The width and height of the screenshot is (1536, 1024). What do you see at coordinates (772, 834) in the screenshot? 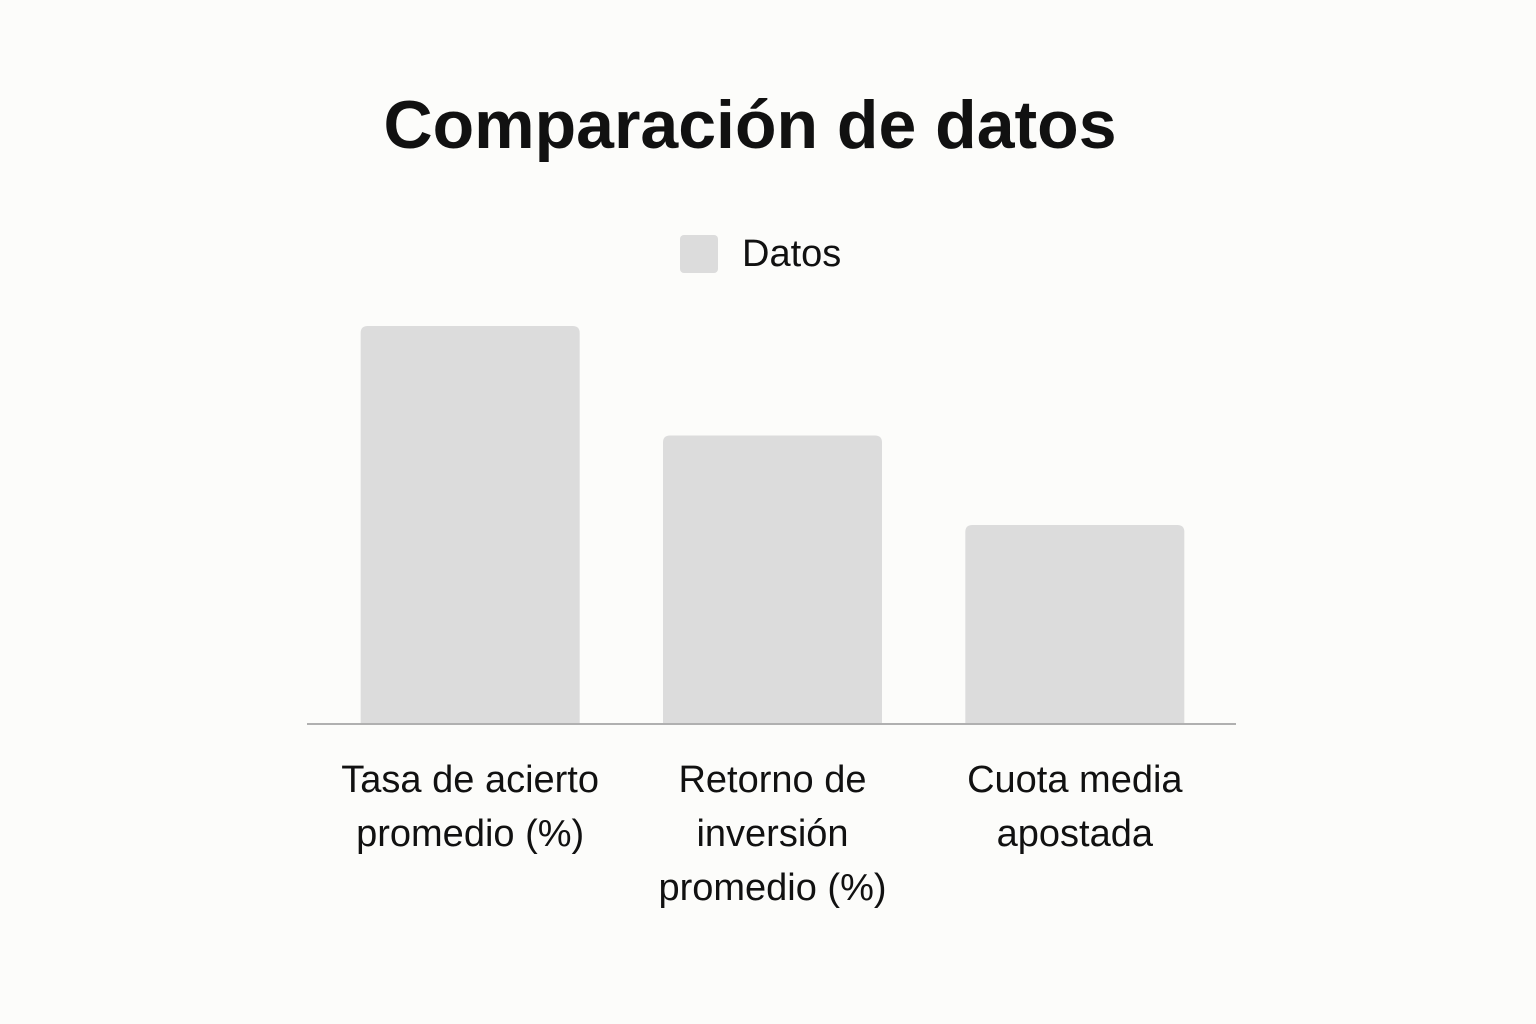
I see `x-tick-label: Retorno de inversión promedio (%)` at bounding box center [772, 834].